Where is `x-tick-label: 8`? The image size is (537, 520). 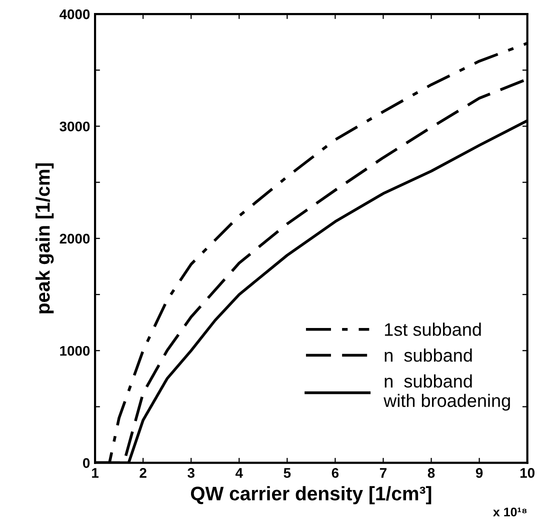 x-tick-label: 8 is located at coordinates (431, 473).